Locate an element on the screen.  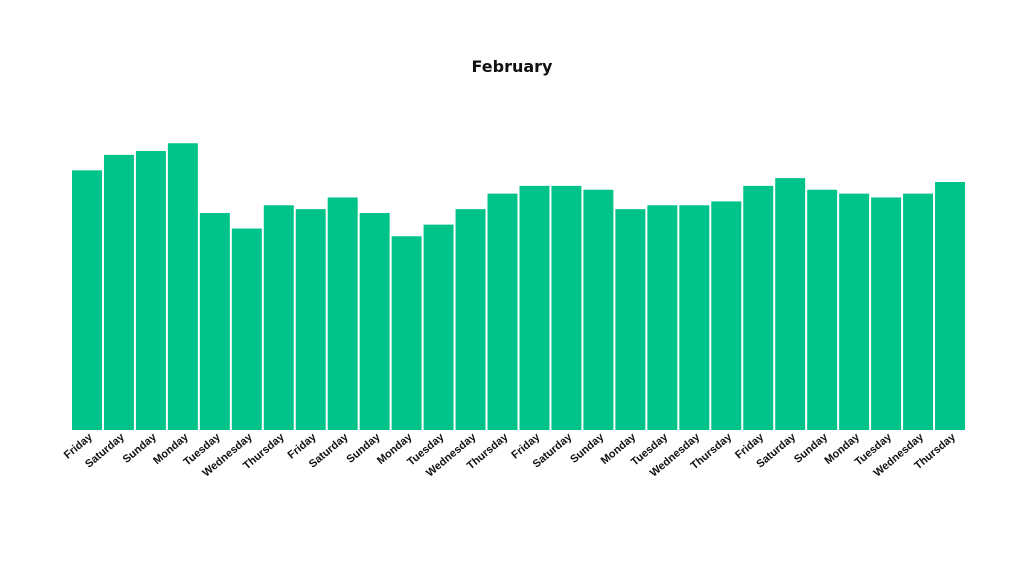
chart-title: February is located at coordinates (512, 66).